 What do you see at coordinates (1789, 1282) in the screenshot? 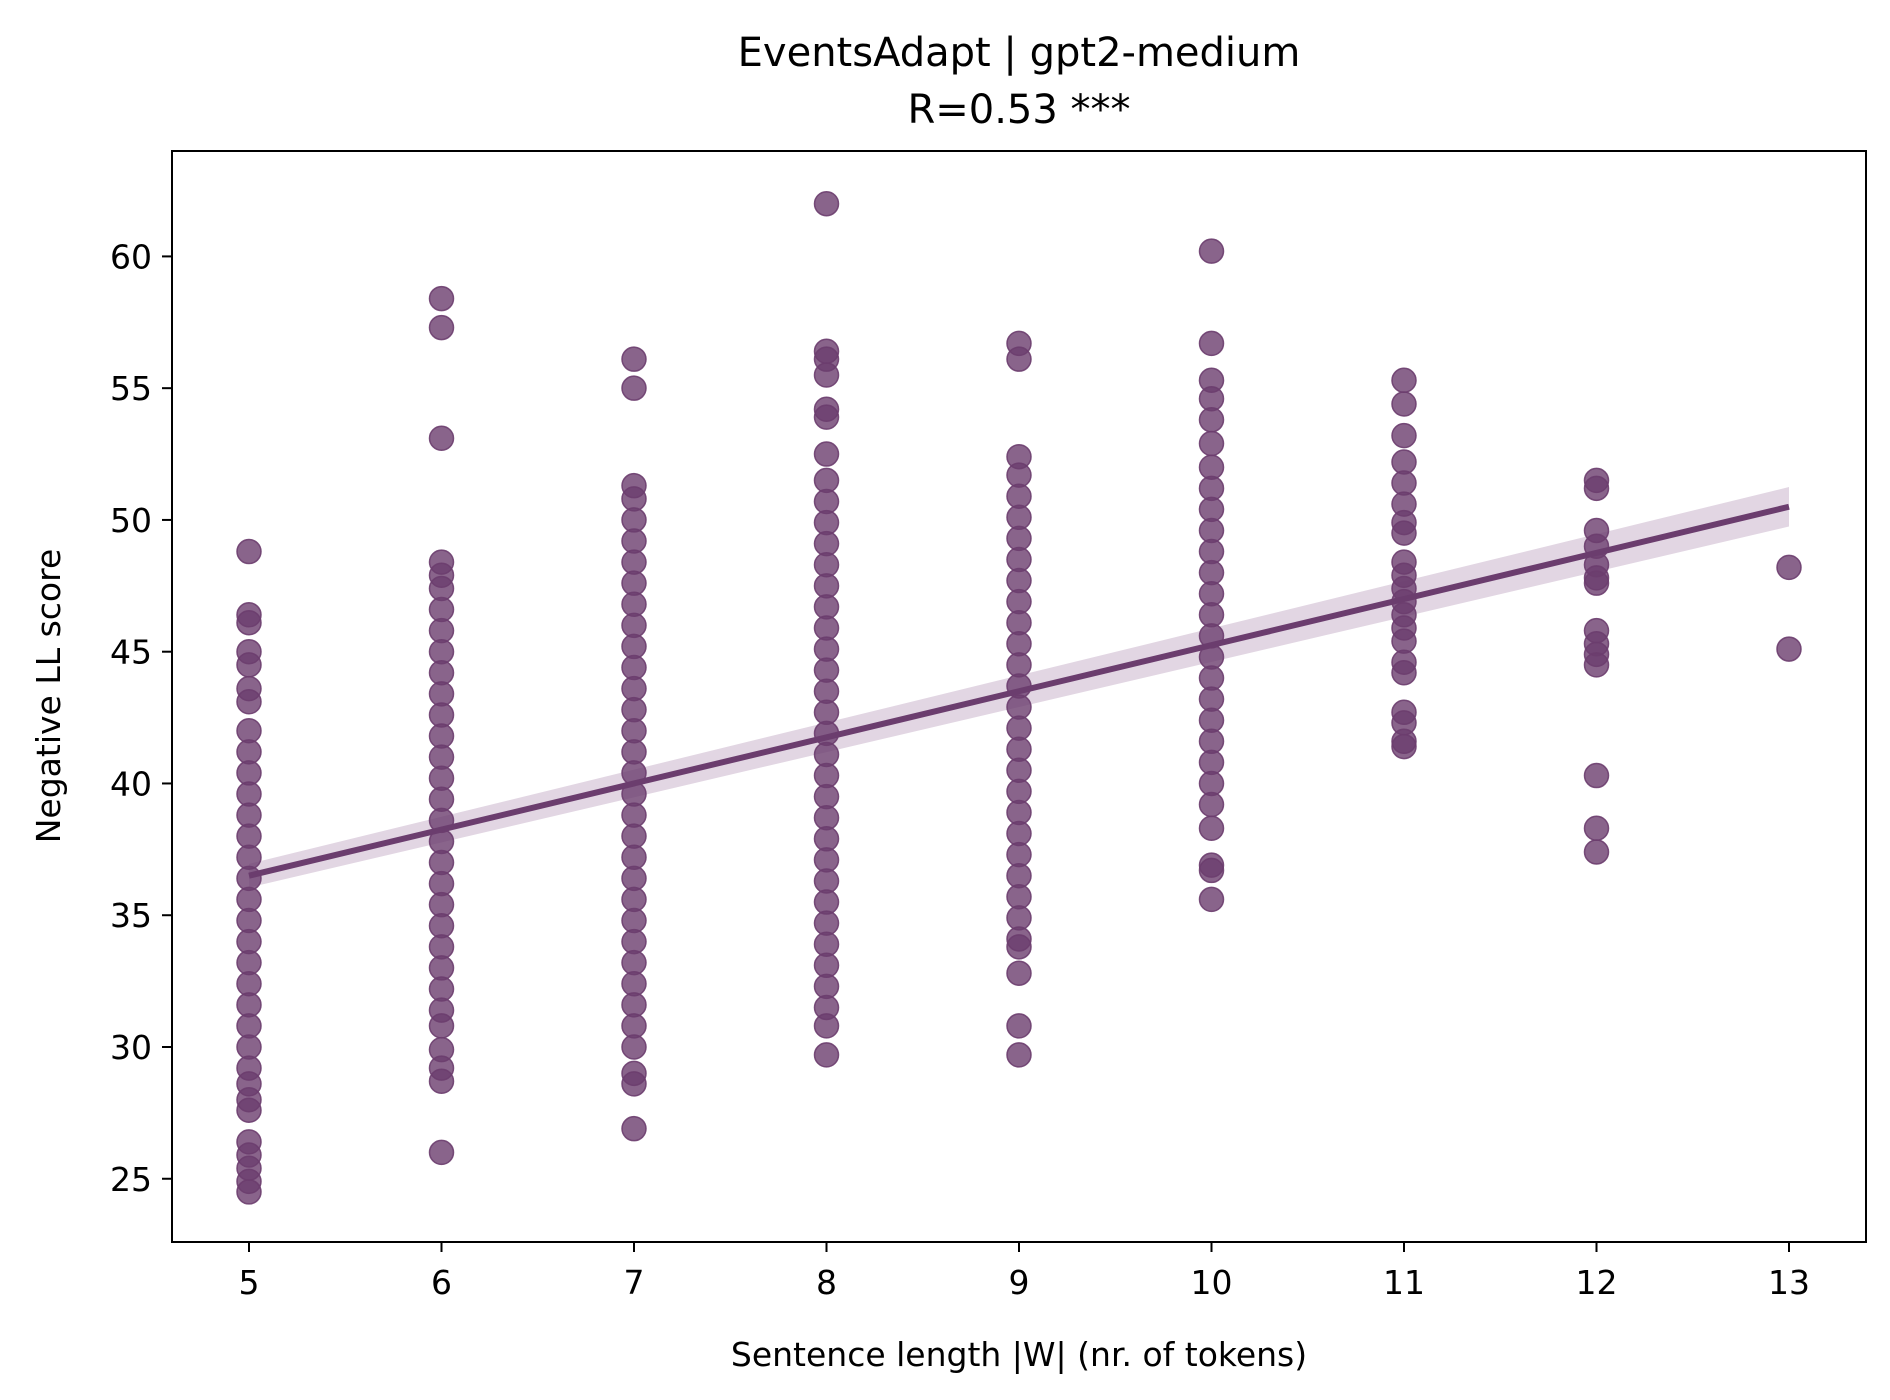
I see `x-tick-label: 13` at bounding box center [1789, 1282].